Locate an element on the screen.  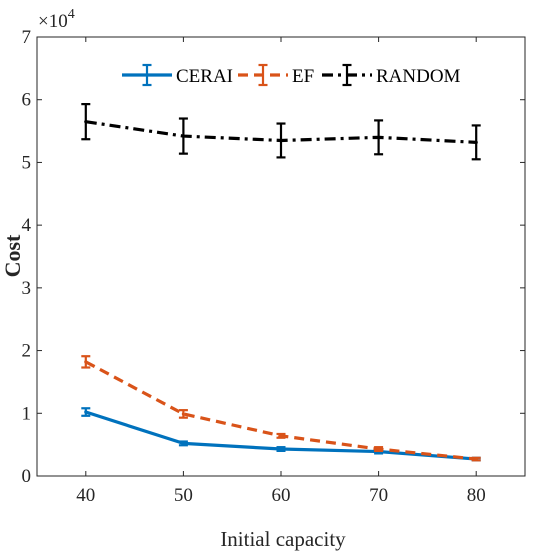
x-axis-title: Initial capacity is located at coordinates (283, 539).